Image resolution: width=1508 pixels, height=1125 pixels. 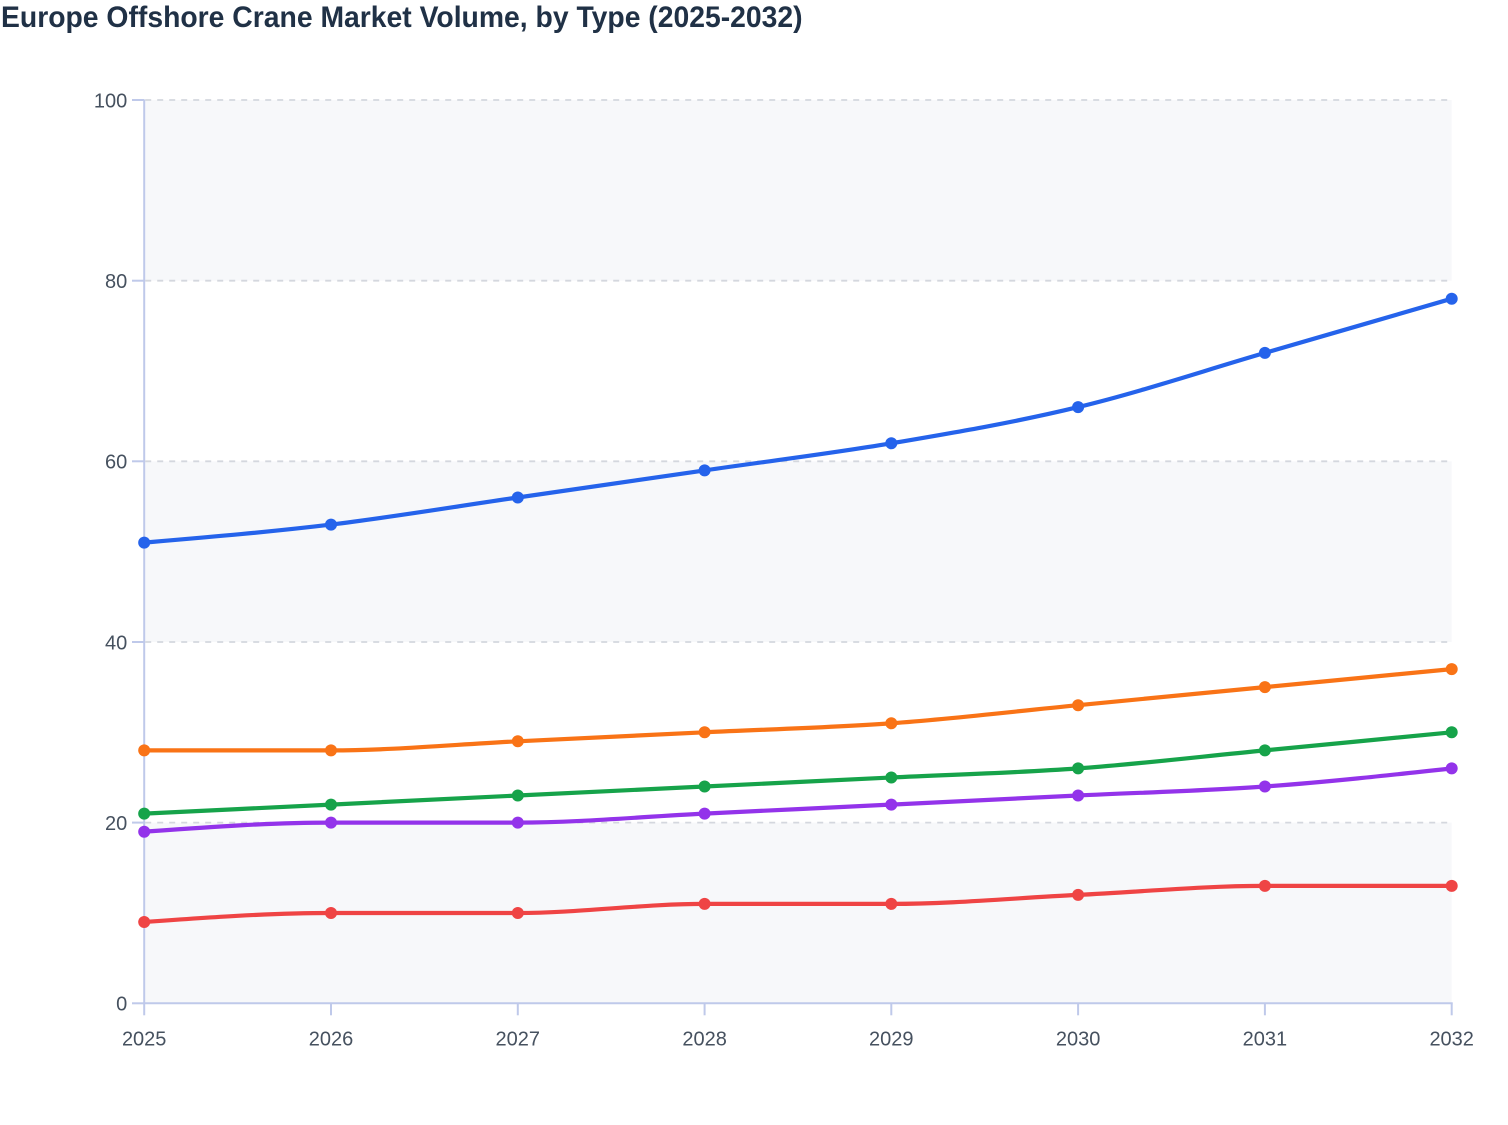 I want to click on svg-text: 2026, so click(x=331, y=1040).